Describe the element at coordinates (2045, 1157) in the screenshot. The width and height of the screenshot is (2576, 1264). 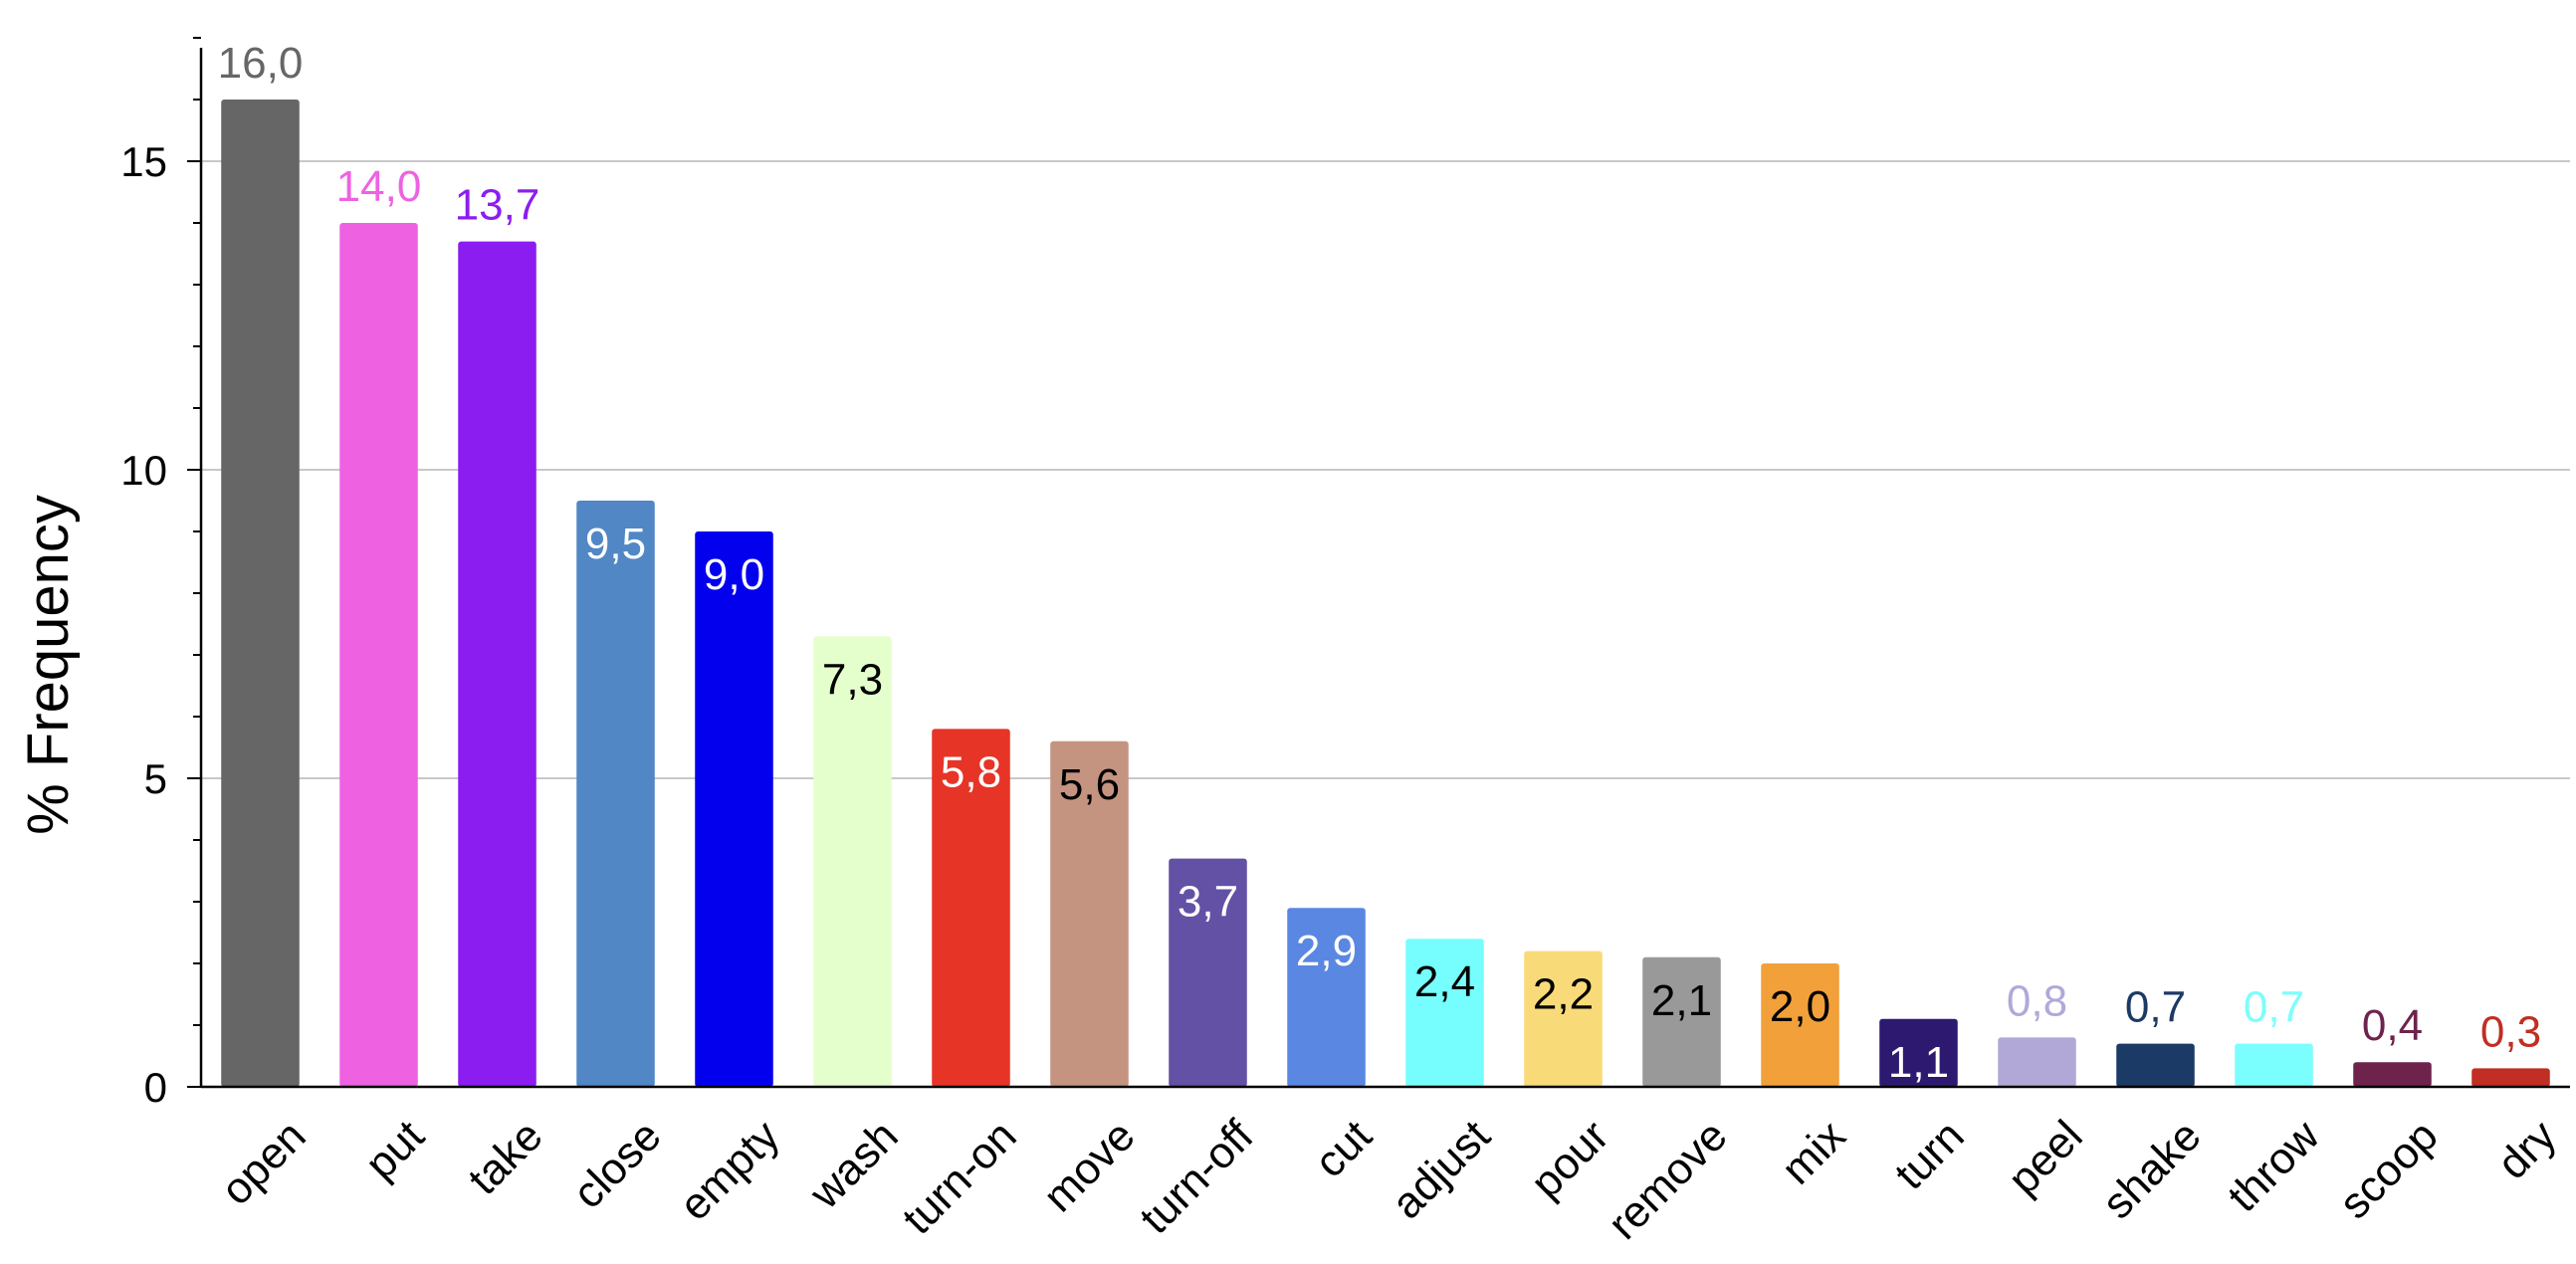
I see `category-label-peel: peel` at that location.